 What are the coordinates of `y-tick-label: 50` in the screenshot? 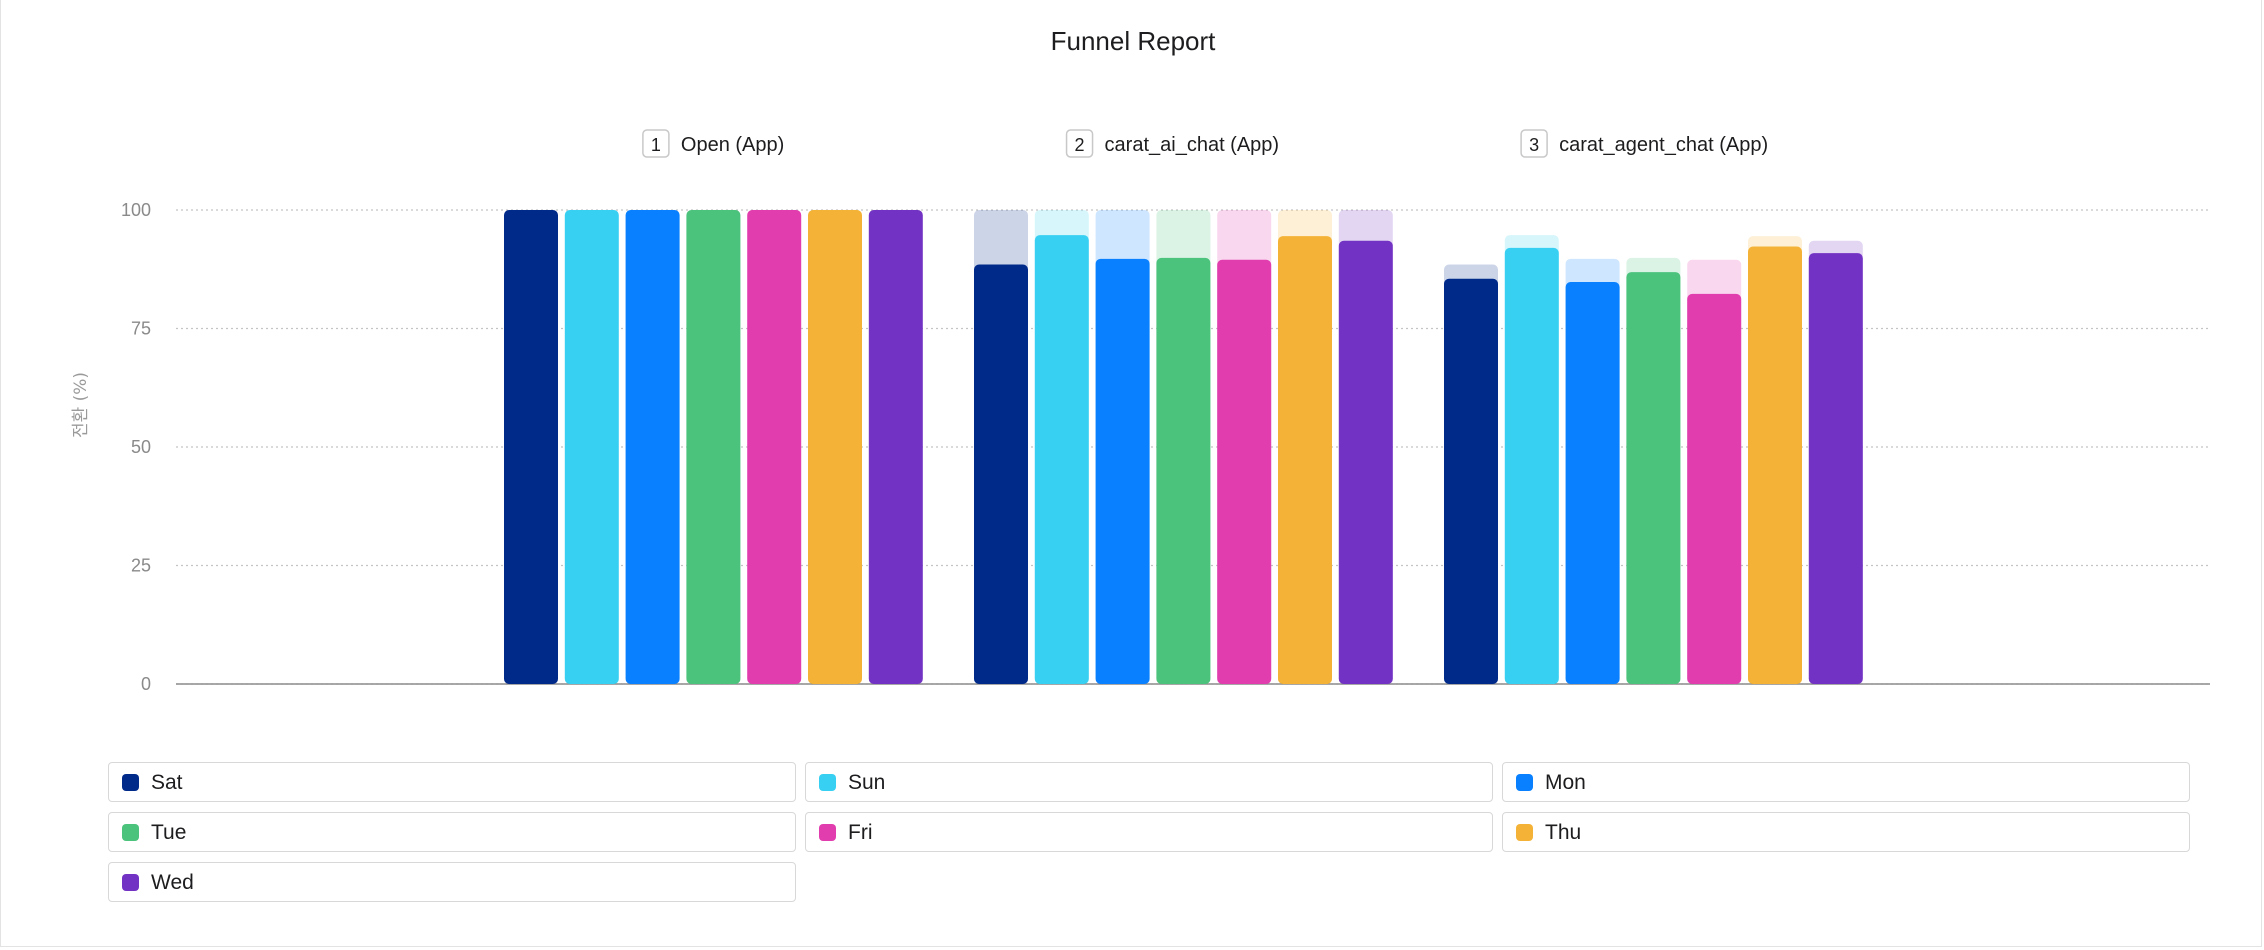 It's located at (141, 447).